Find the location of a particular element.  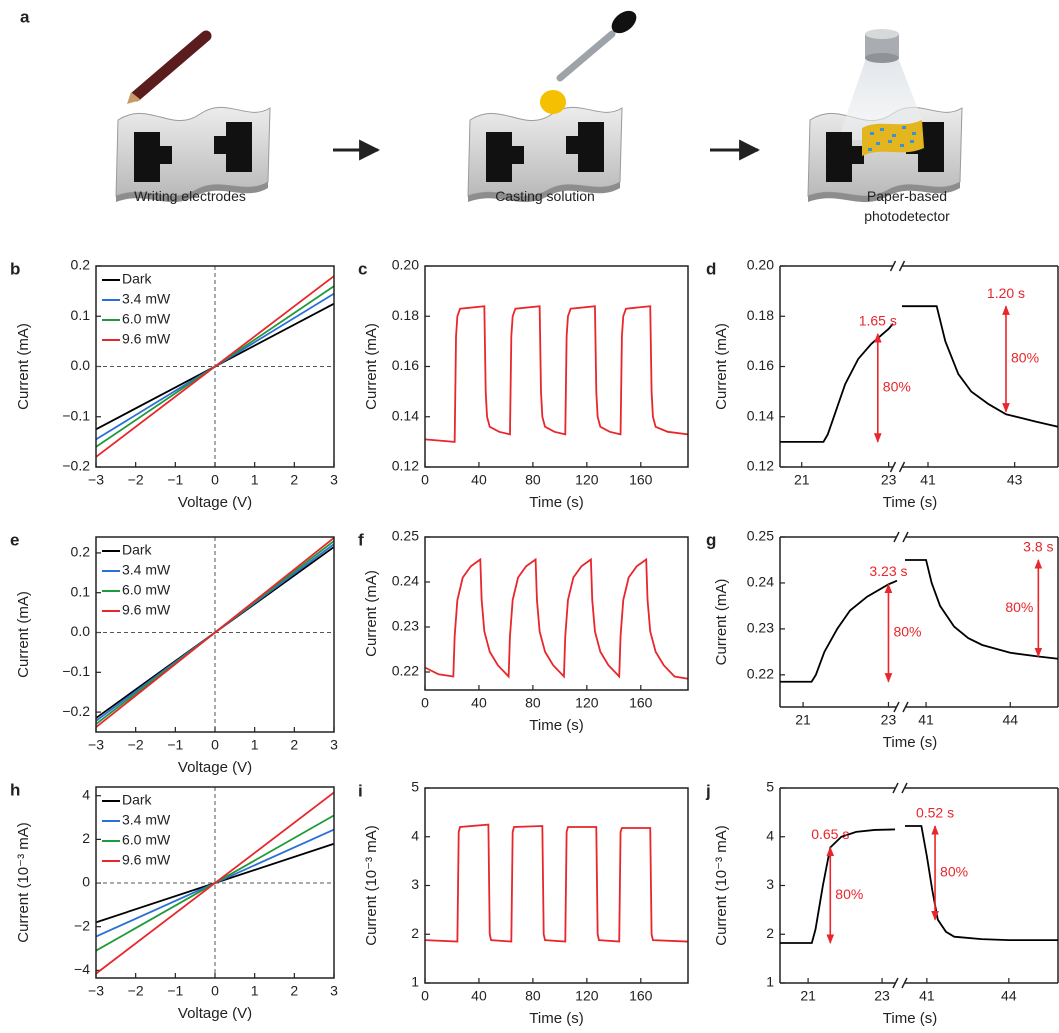

y-tick-label: 5 is located at coordinates (770, 787).